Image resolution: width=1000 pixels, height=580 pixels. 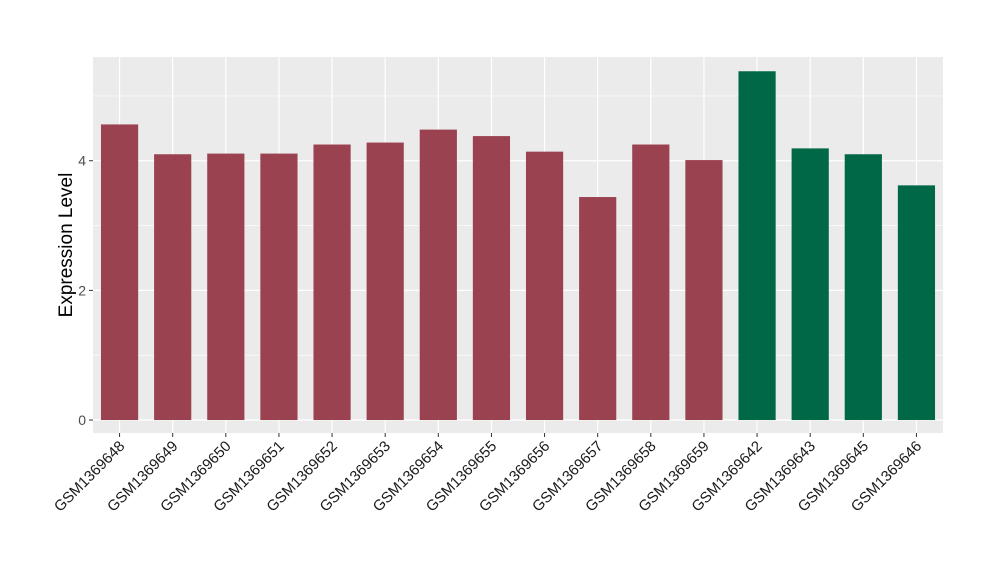 What do you see at coordinates (82, 420) in the screenshot?
I see `y-tick-label: 0` at bounding box center [82, 420].